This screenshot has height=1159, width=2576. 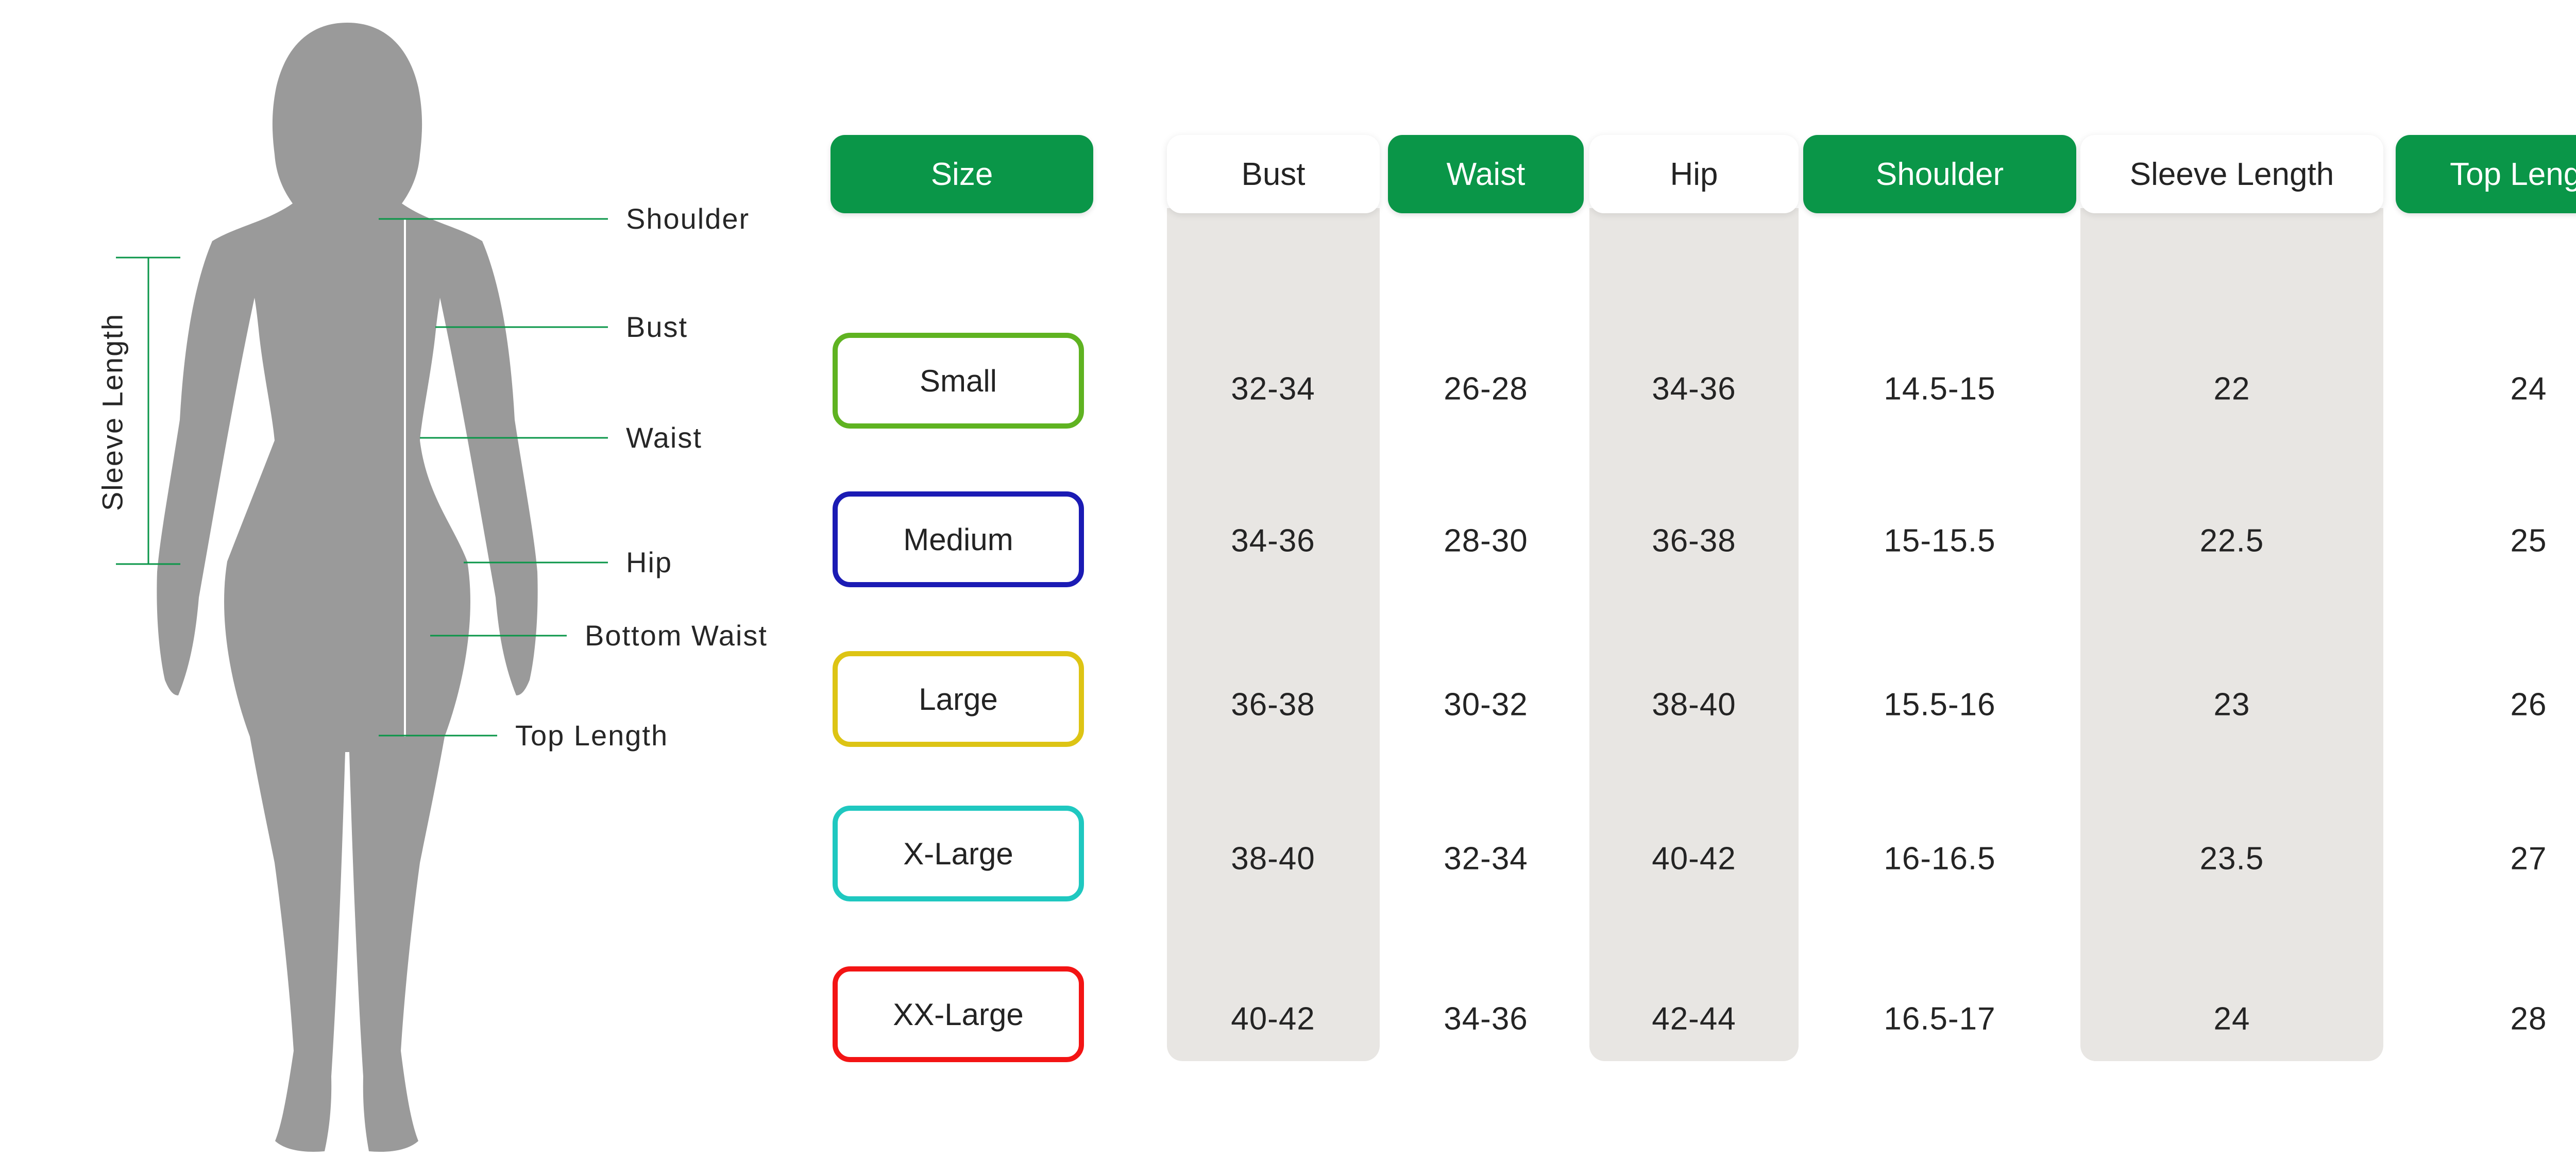 I want to click on table-cell: 28-30, so click(x=1486, y=541).